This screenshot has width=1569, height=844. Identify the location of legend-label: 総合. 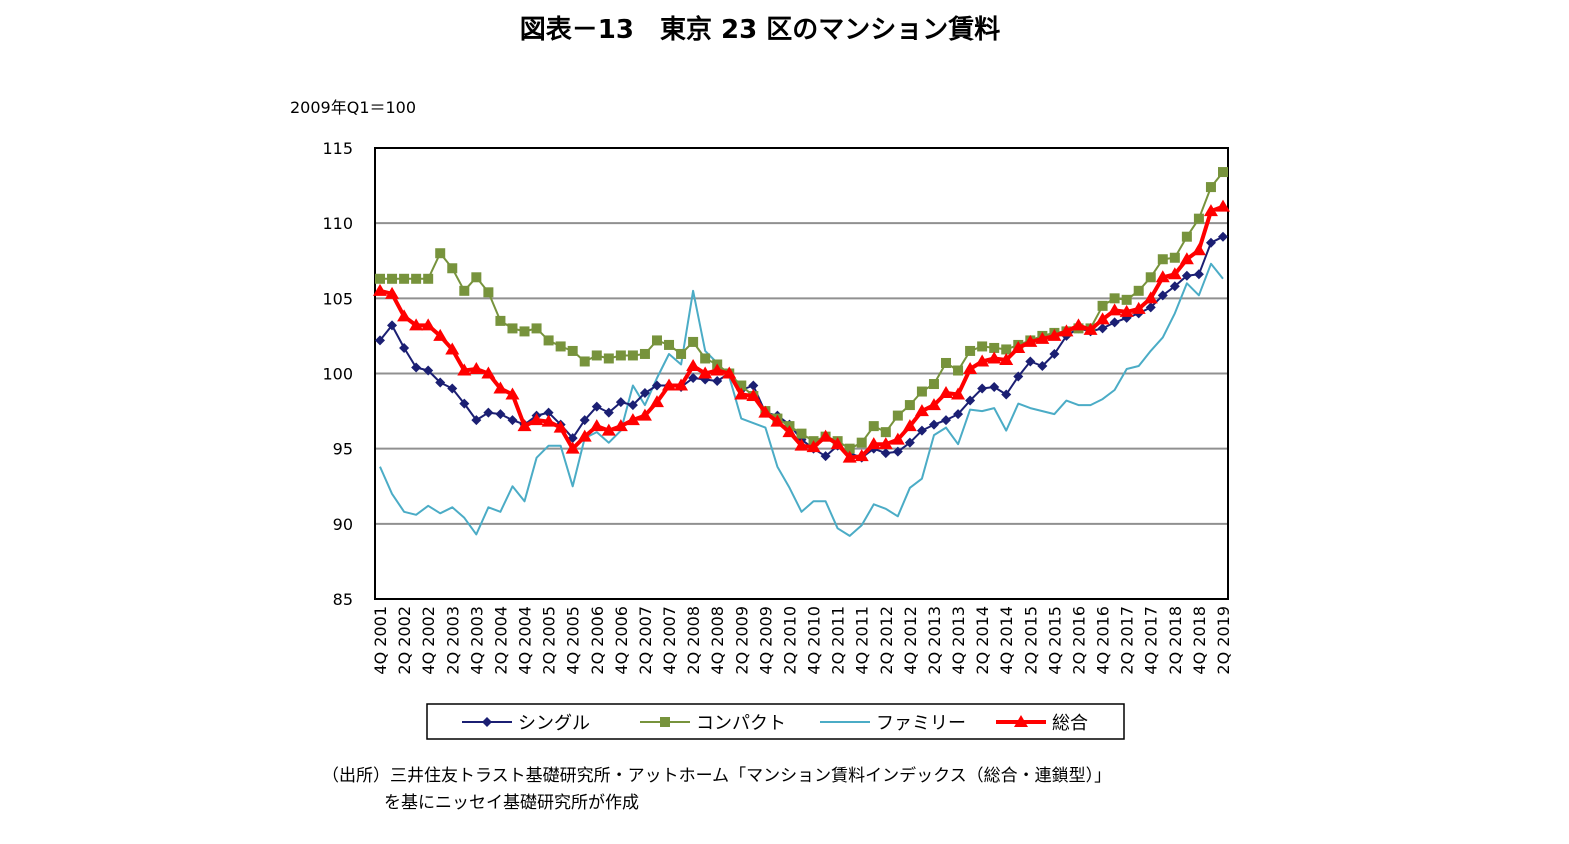
(1070, 723).